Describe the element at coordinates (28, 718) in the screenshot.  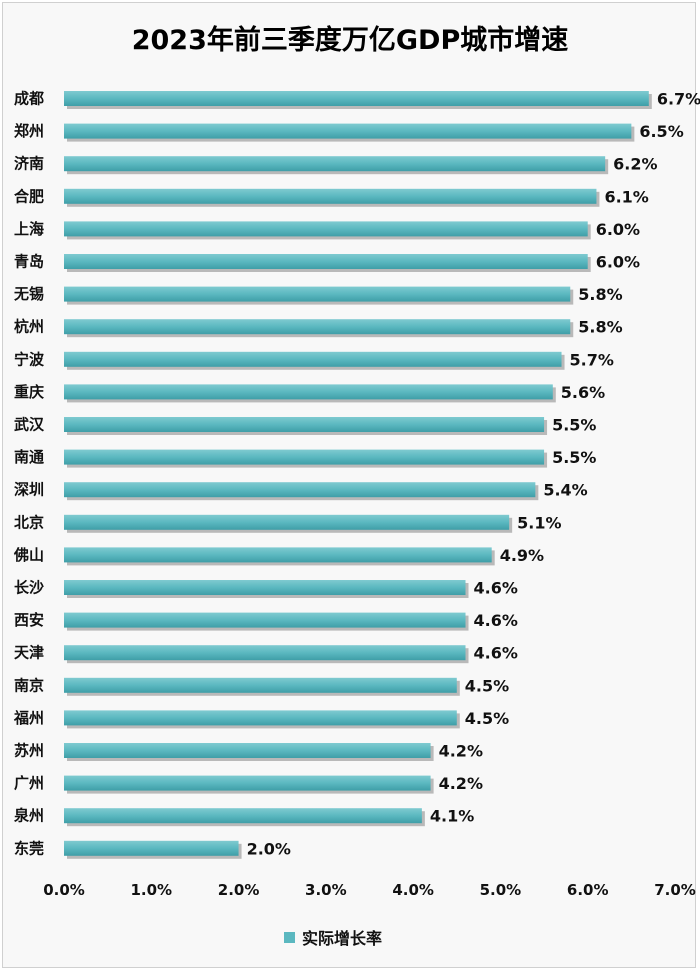
I see `category-label: 福州` at that location.